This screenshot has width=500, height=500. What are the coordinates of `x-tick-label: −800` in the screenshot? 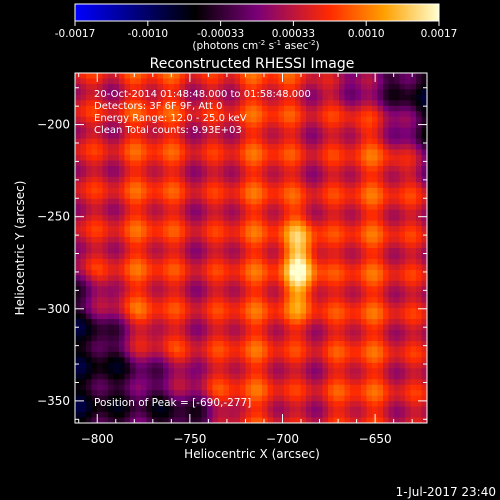 It's located at (97, 439).